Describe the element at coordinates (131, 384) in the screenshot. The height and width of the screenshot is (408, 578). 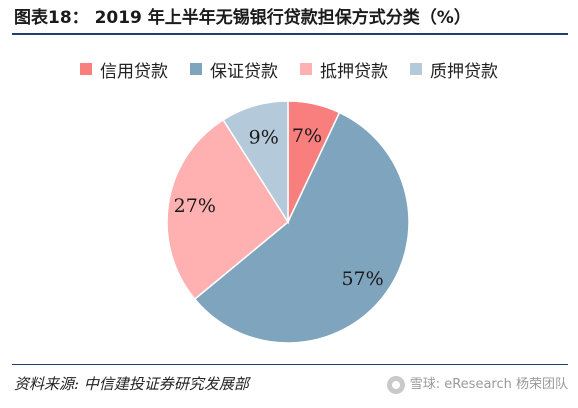
I see `source-note: 资料来源: 中信建投证券研究发展部` at that location.